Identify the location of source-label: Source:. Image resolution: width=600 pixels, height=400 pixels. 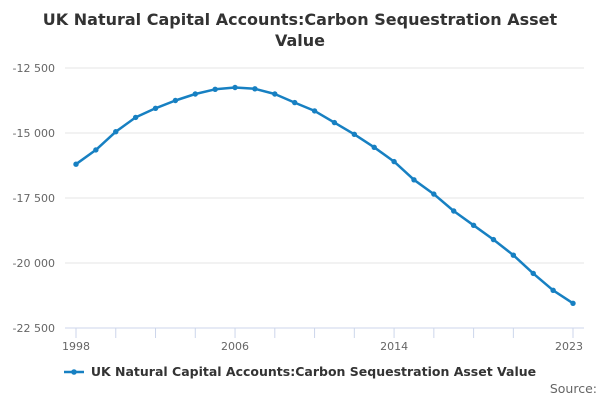
(573, 388).